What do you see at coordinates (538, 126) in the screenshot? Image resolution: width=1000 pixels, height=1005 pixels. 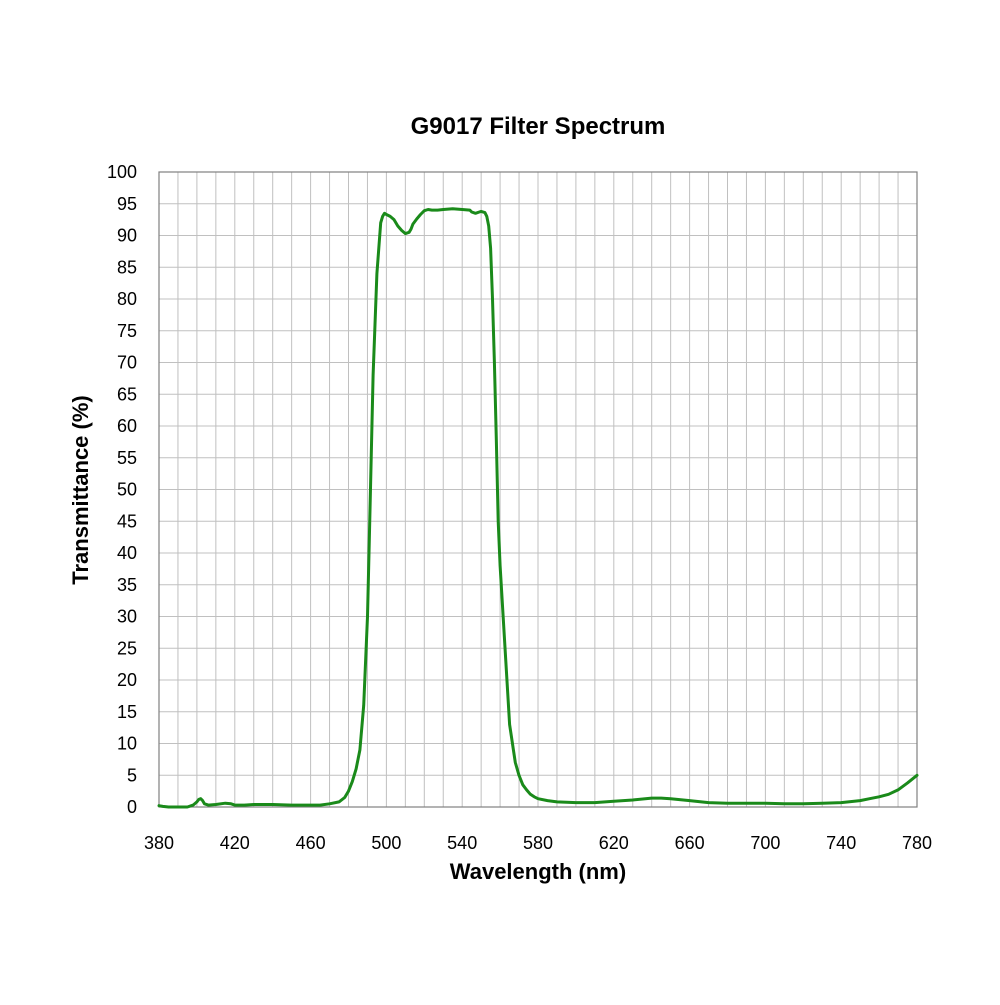 I see `chart-title: G9017 Filter Spectrum` at bounding box center [538, 126].